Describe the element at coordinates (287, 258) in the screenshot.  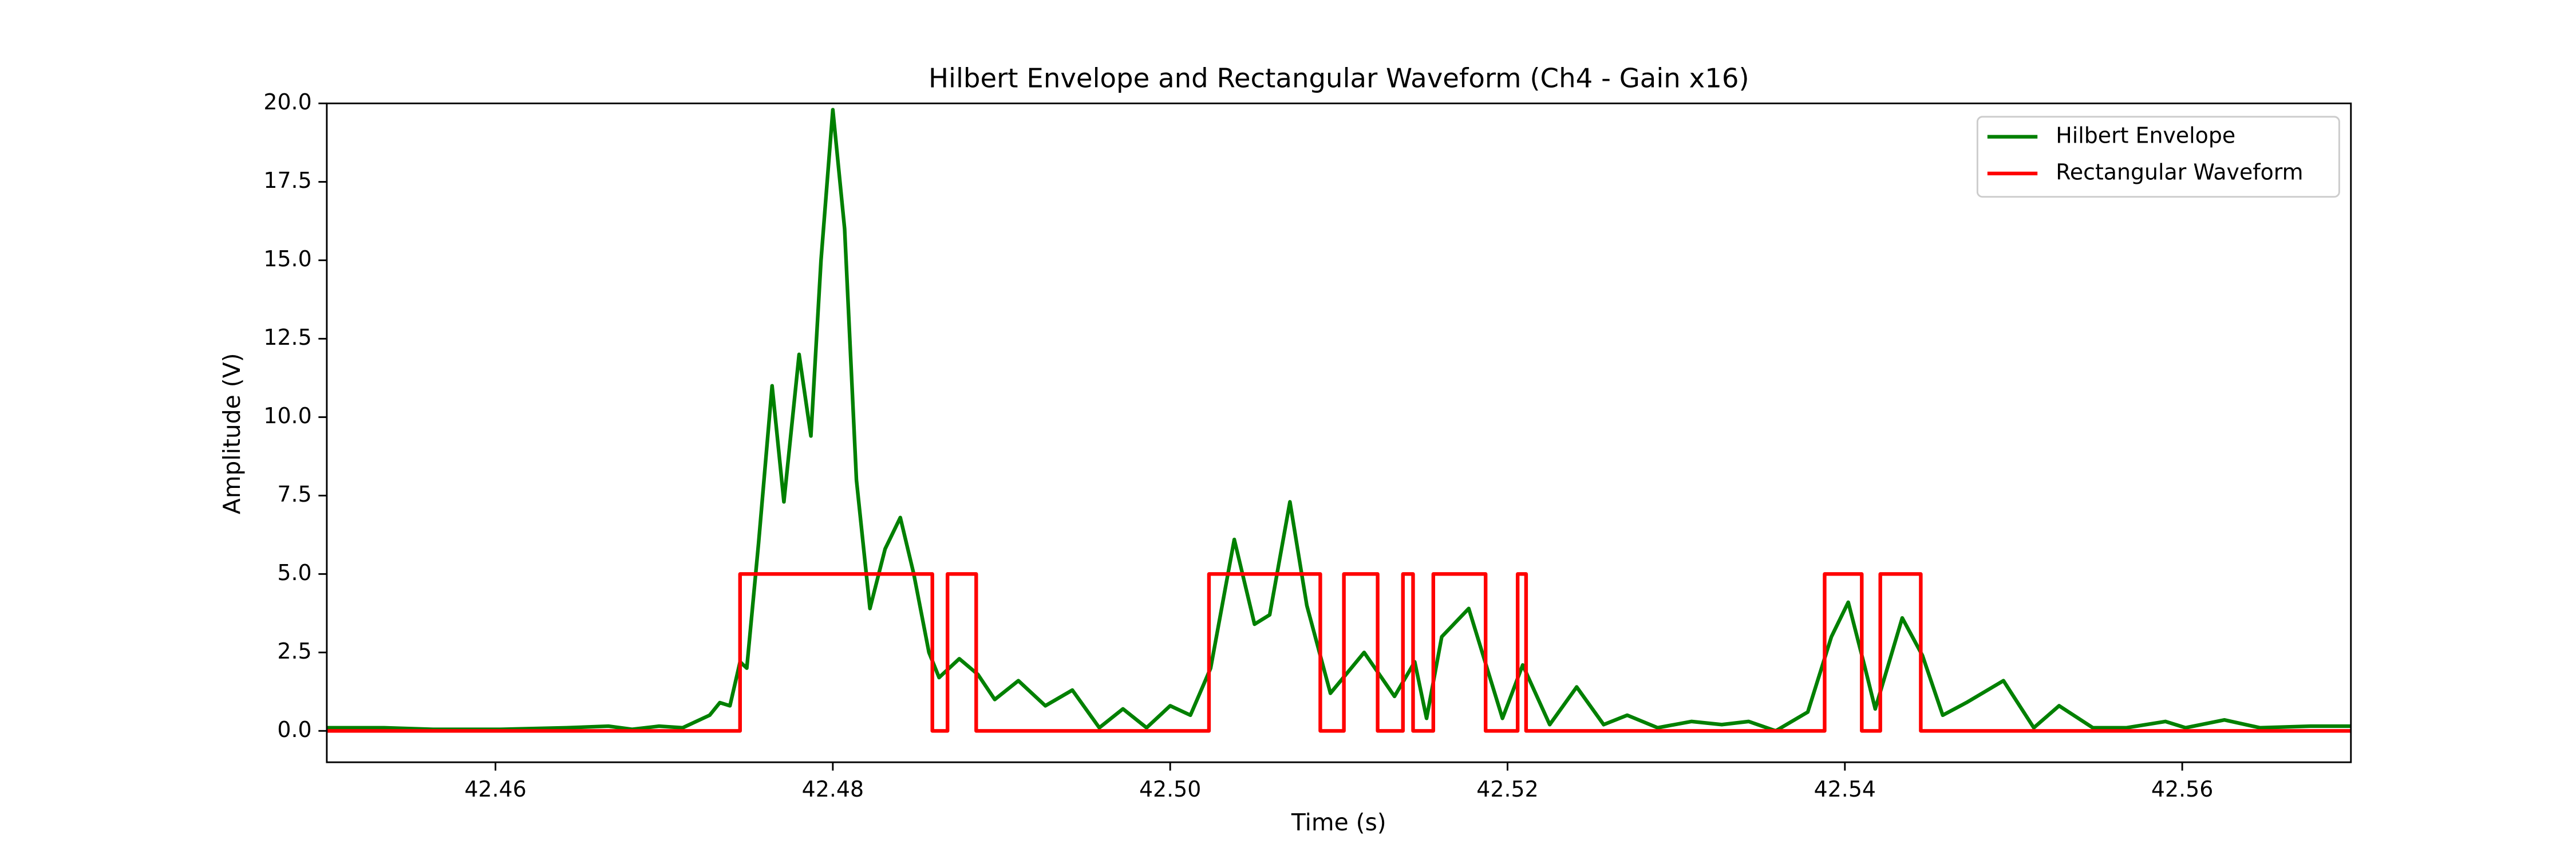
I see `y-tick-label: 15.0` at that location.